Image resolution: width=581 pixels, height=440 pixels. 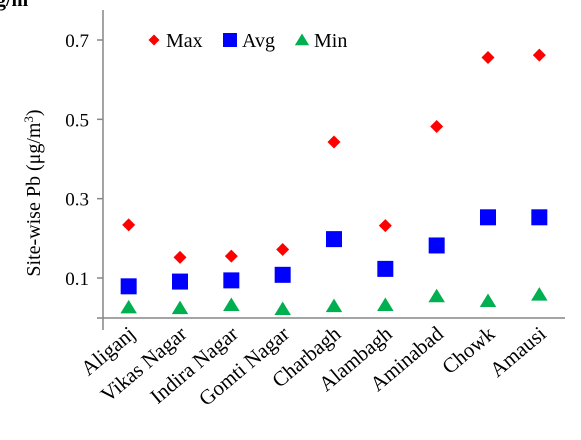 I want to click on legend-marker-avg, so click(x=230, y=40).